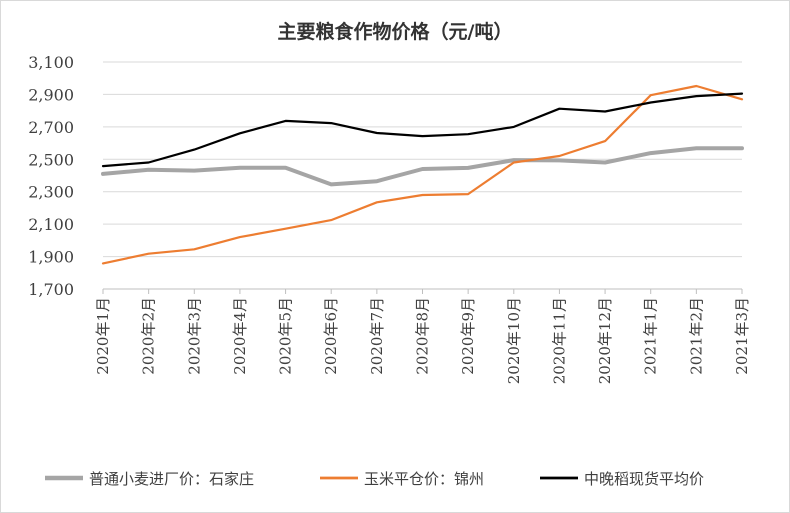  I want to click on y-tick-label: 1,700, so click(51, 289).